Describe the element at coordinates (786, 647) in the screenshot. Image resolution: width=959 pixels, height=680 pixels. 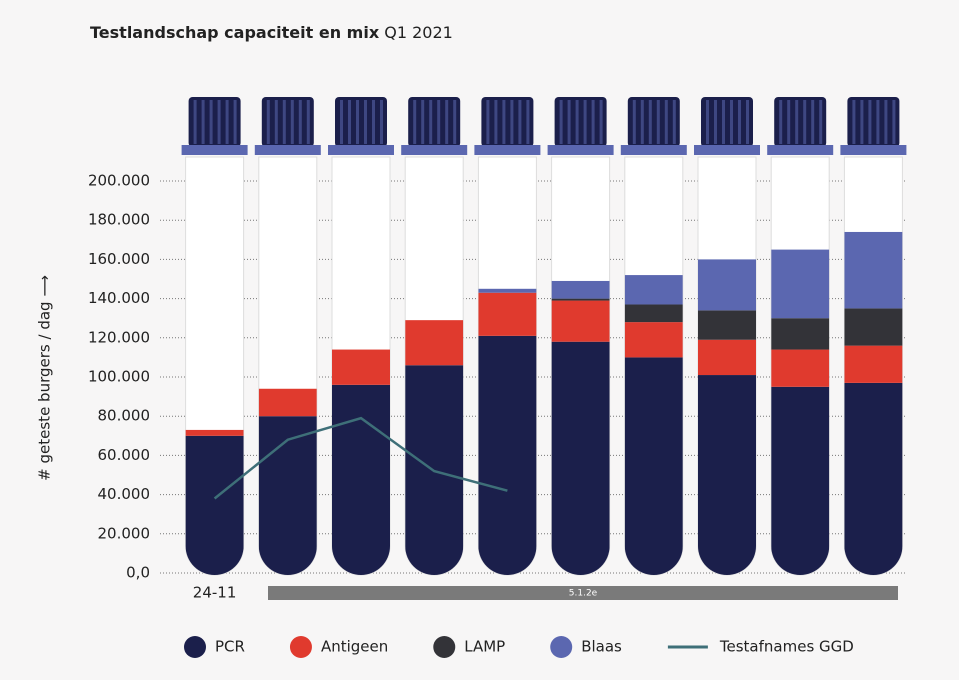
I see `legend-label: Testafnames GGD` at that location.